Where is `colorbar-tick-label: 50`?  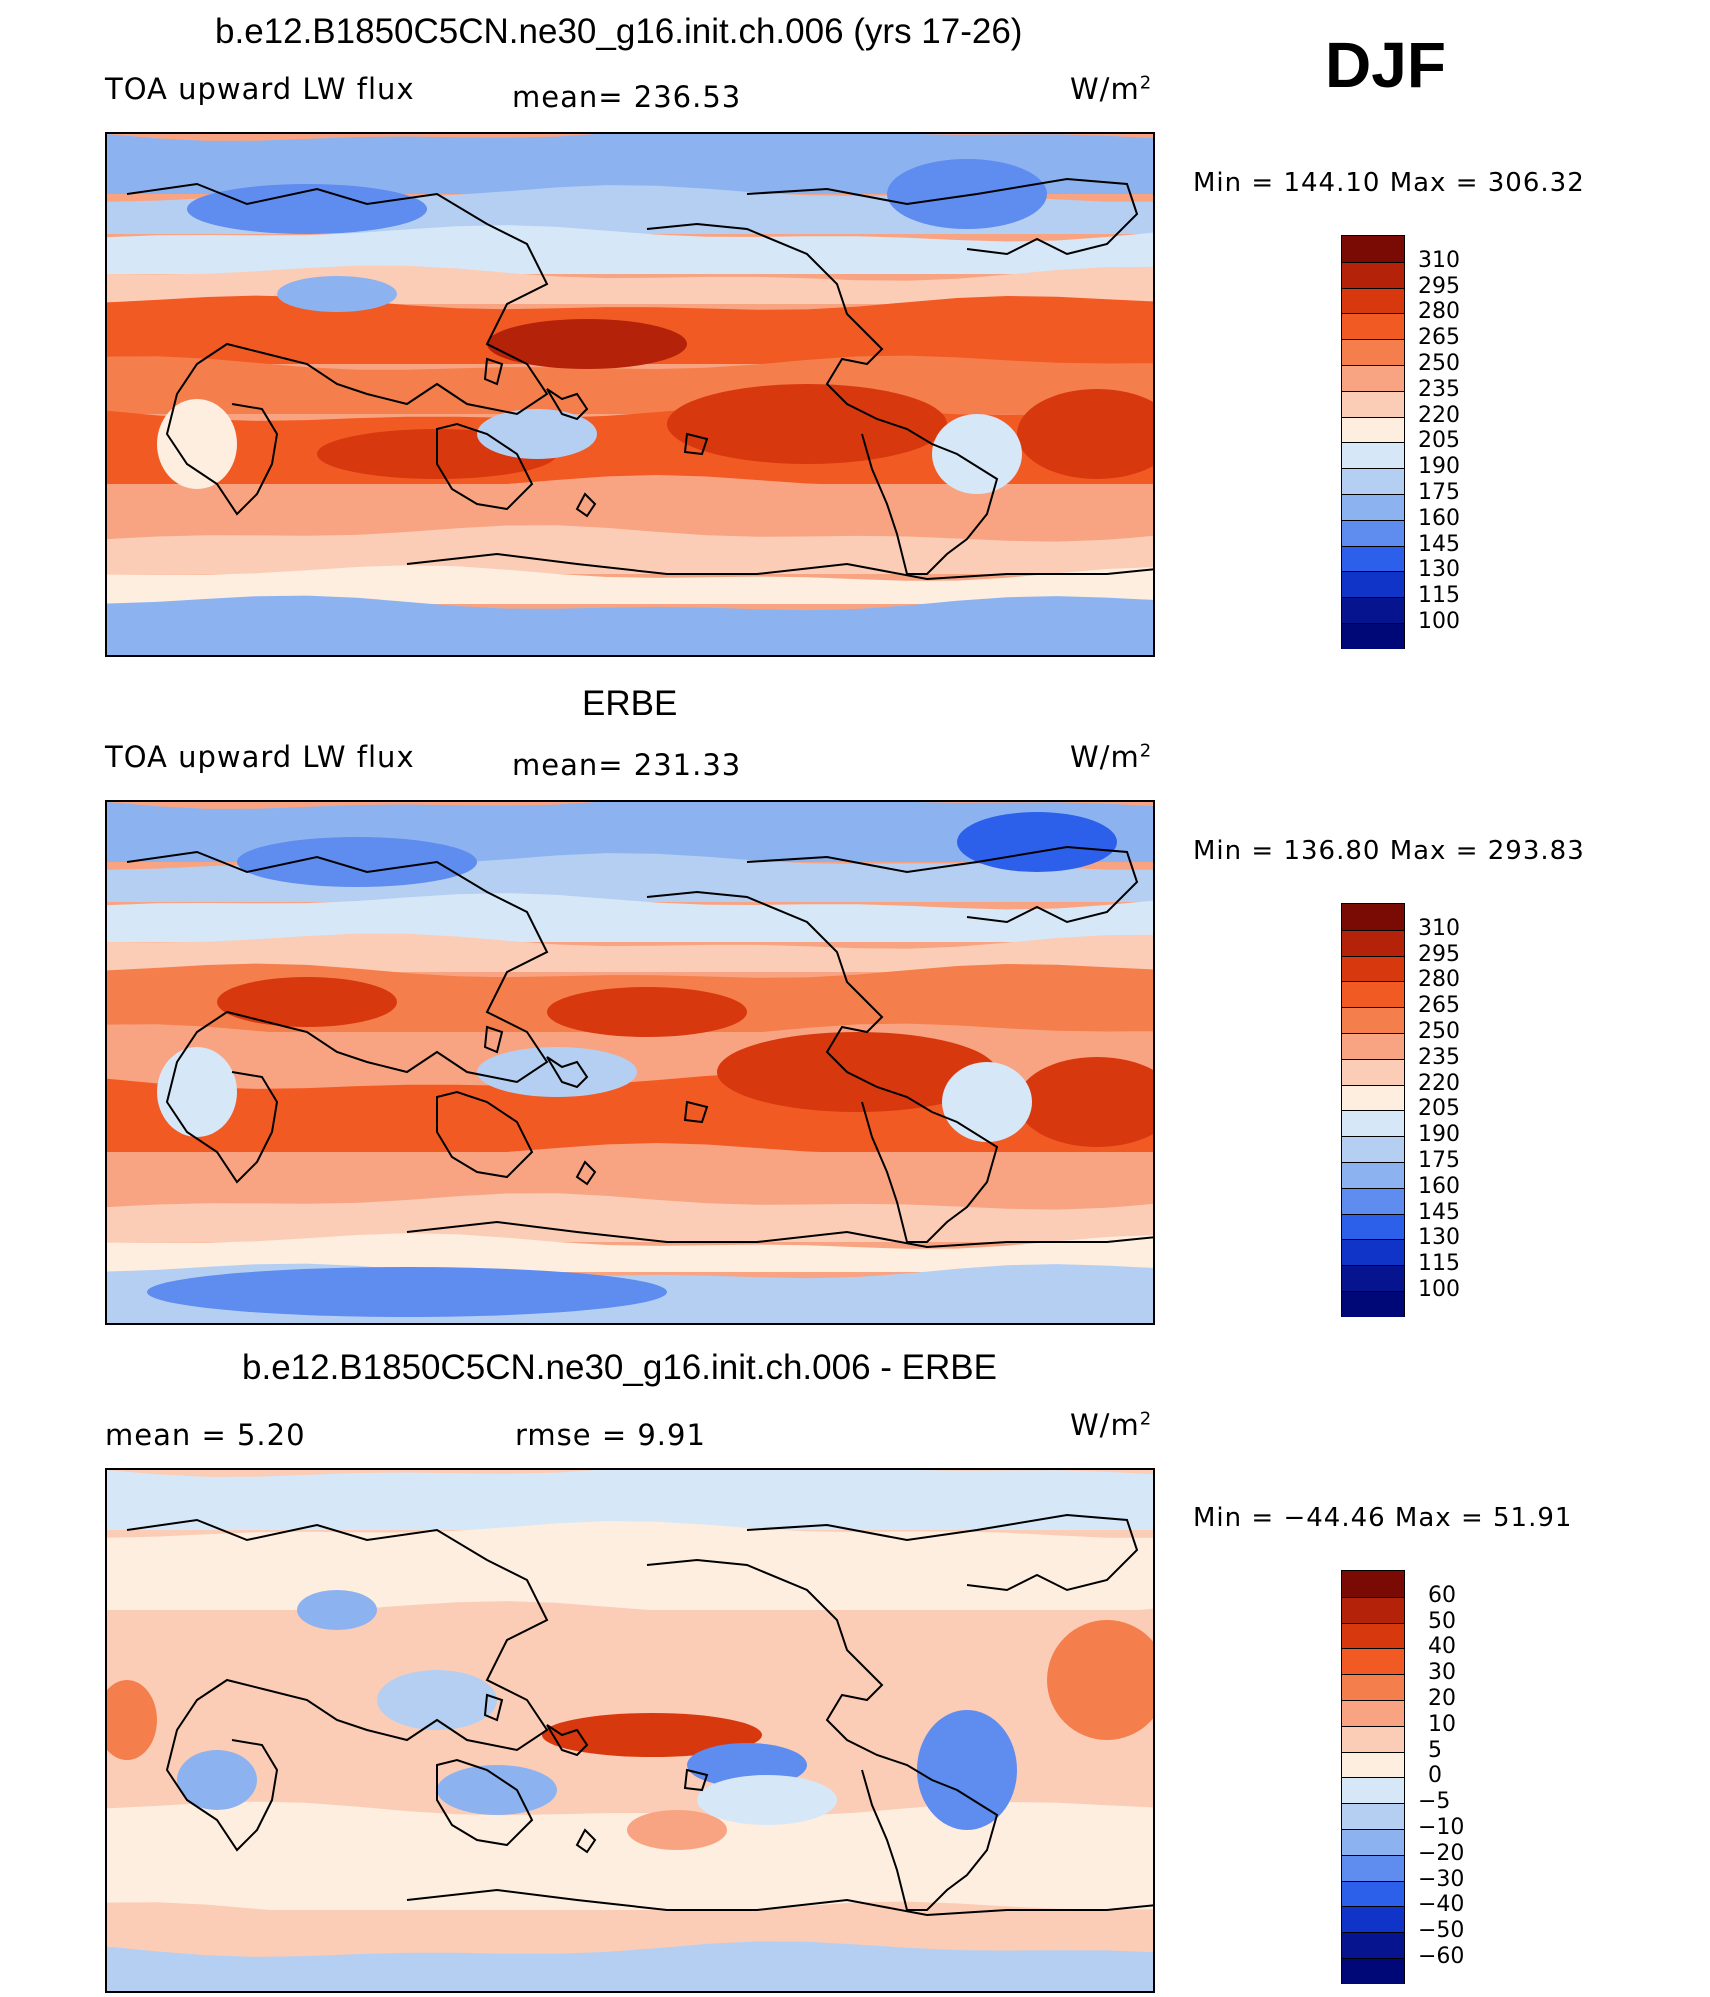 colorbar-tick-label: 50 is located at coordinates (1442, 1621).